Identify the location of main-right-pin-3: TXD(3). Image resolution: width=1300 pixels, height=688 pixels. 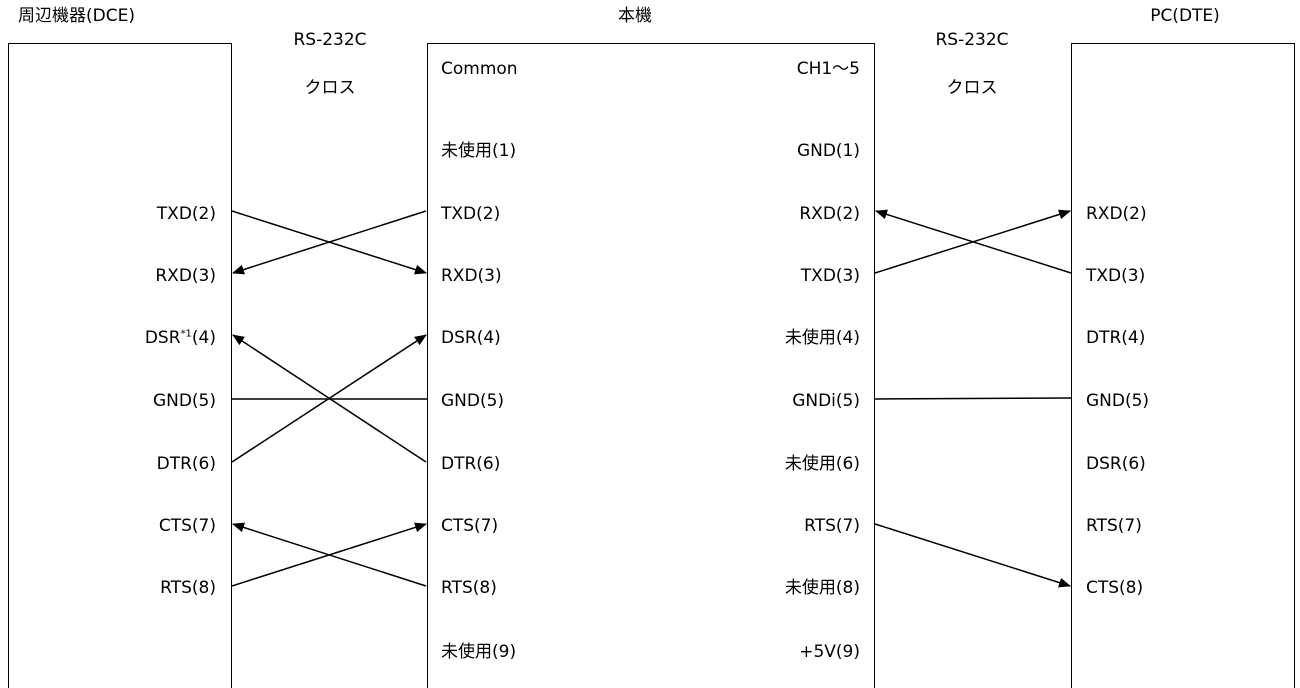
(830, 276).